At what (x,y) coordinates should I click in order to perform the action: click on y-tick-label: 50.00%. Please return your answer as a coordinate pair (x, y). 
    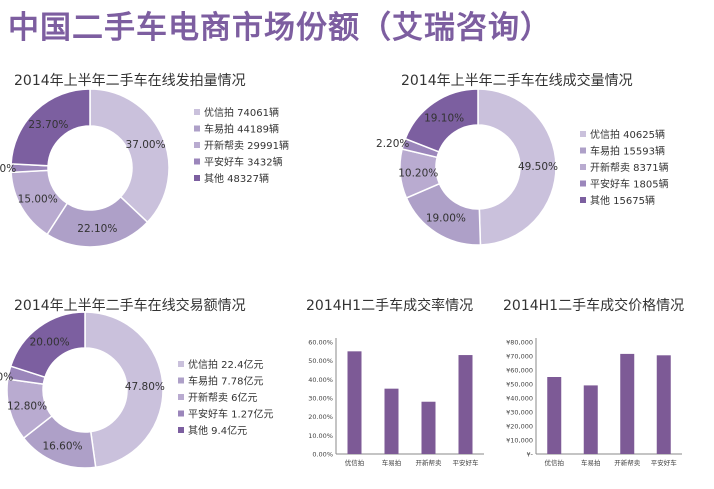
    Looking at the image, I should click on (320, 361).